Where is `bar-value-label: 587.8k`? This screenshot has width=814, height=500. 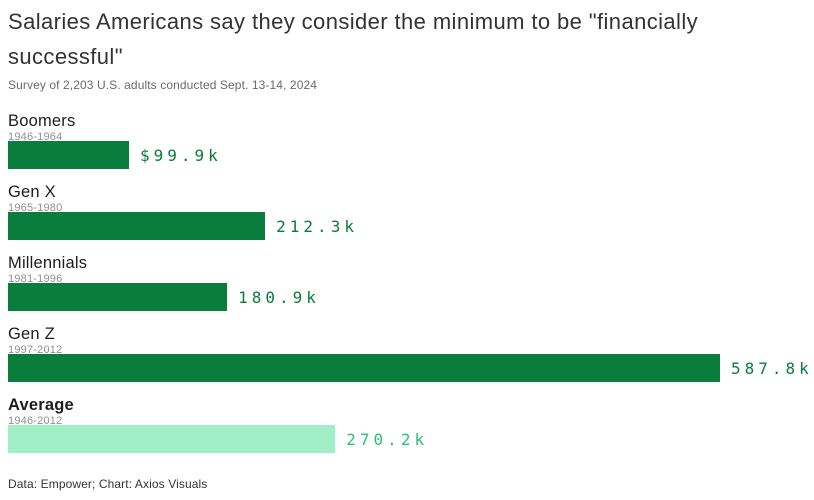 bar-value-label: 587.8k is located at coordinates (772, 368).